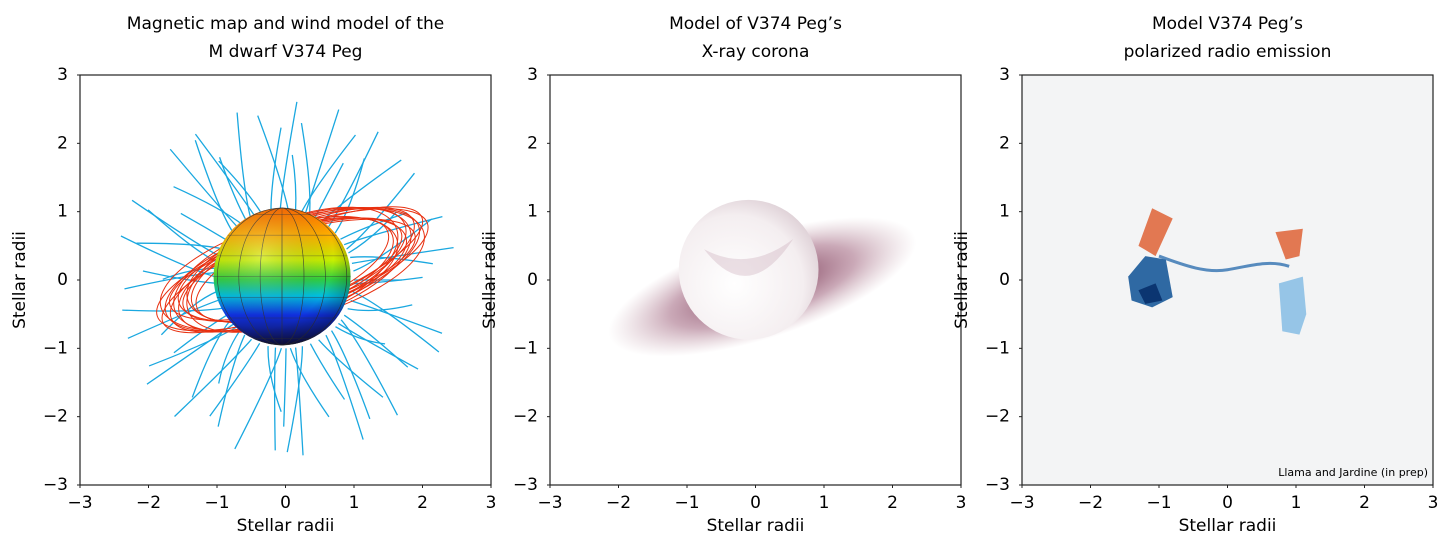  I want to click on emission-arc, so click(1224, 263).